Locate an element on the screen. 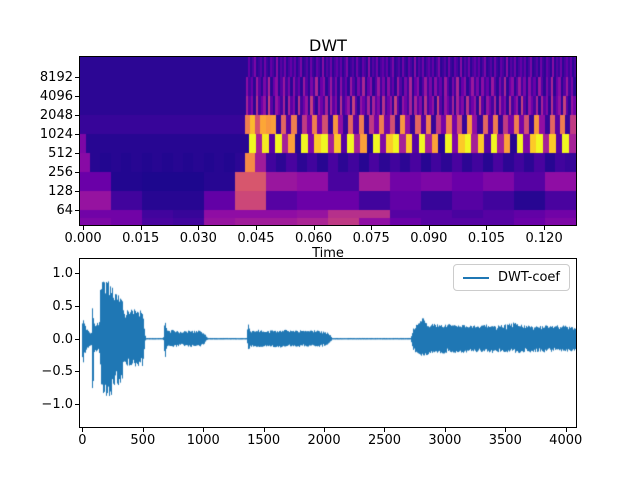  x-tick-label: 0.015 is located at coordinates (141, 238).